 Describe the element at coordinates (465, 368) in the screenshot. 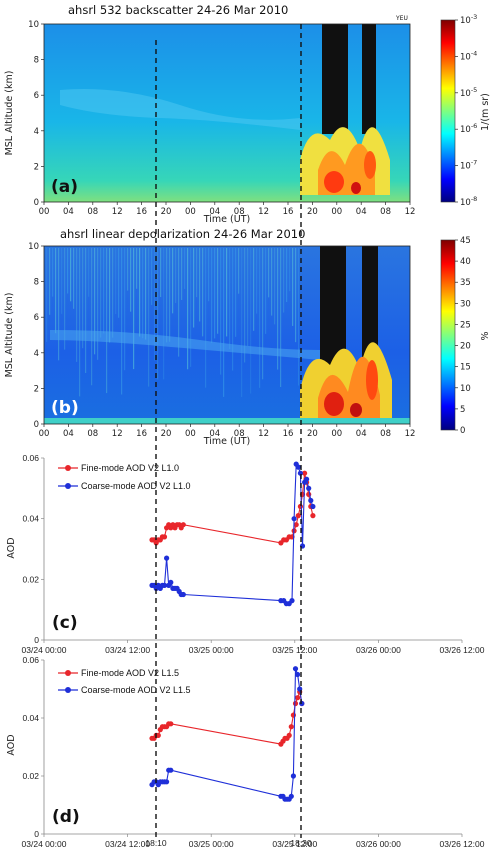

I see `colorbar-tick-label: 15` at that location.